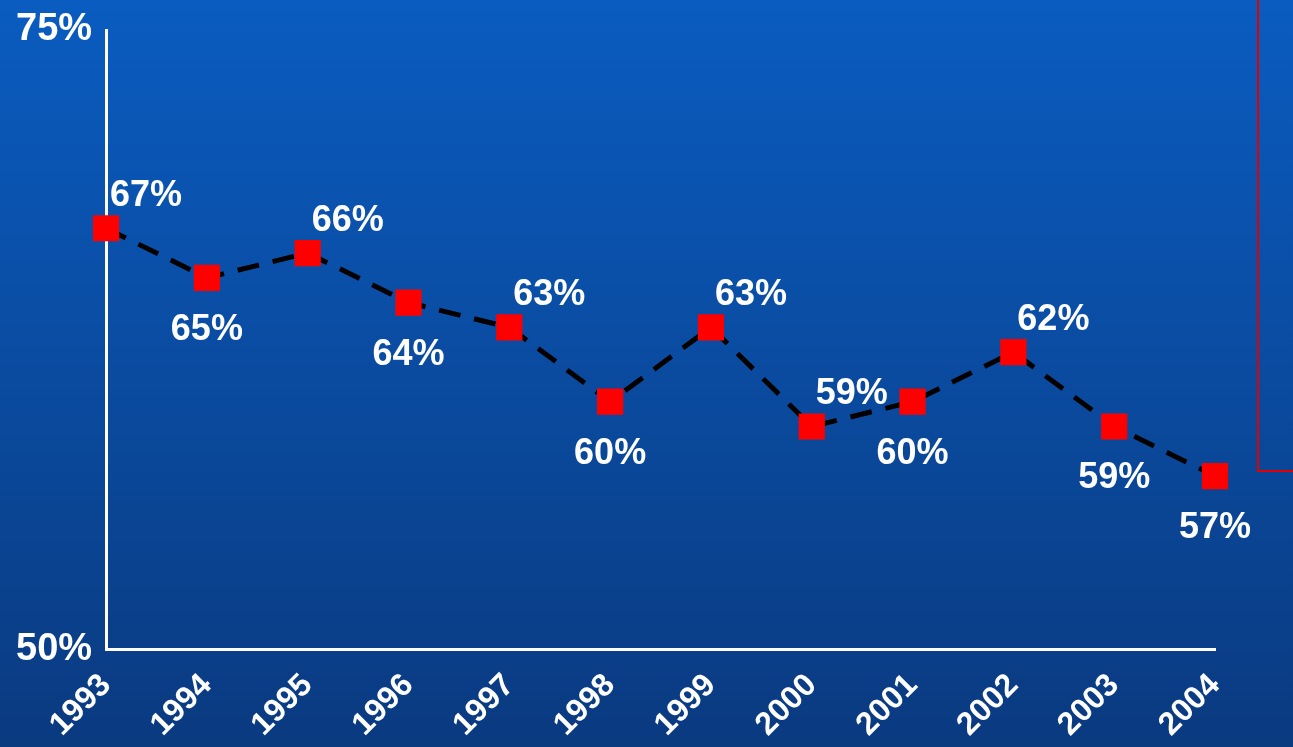 This screenshot has height=747, width=1293. What do you see at coordinates (1053, 318) in the screenshot?
I see `data-label: 62%` at bounding box center [1053, 318].